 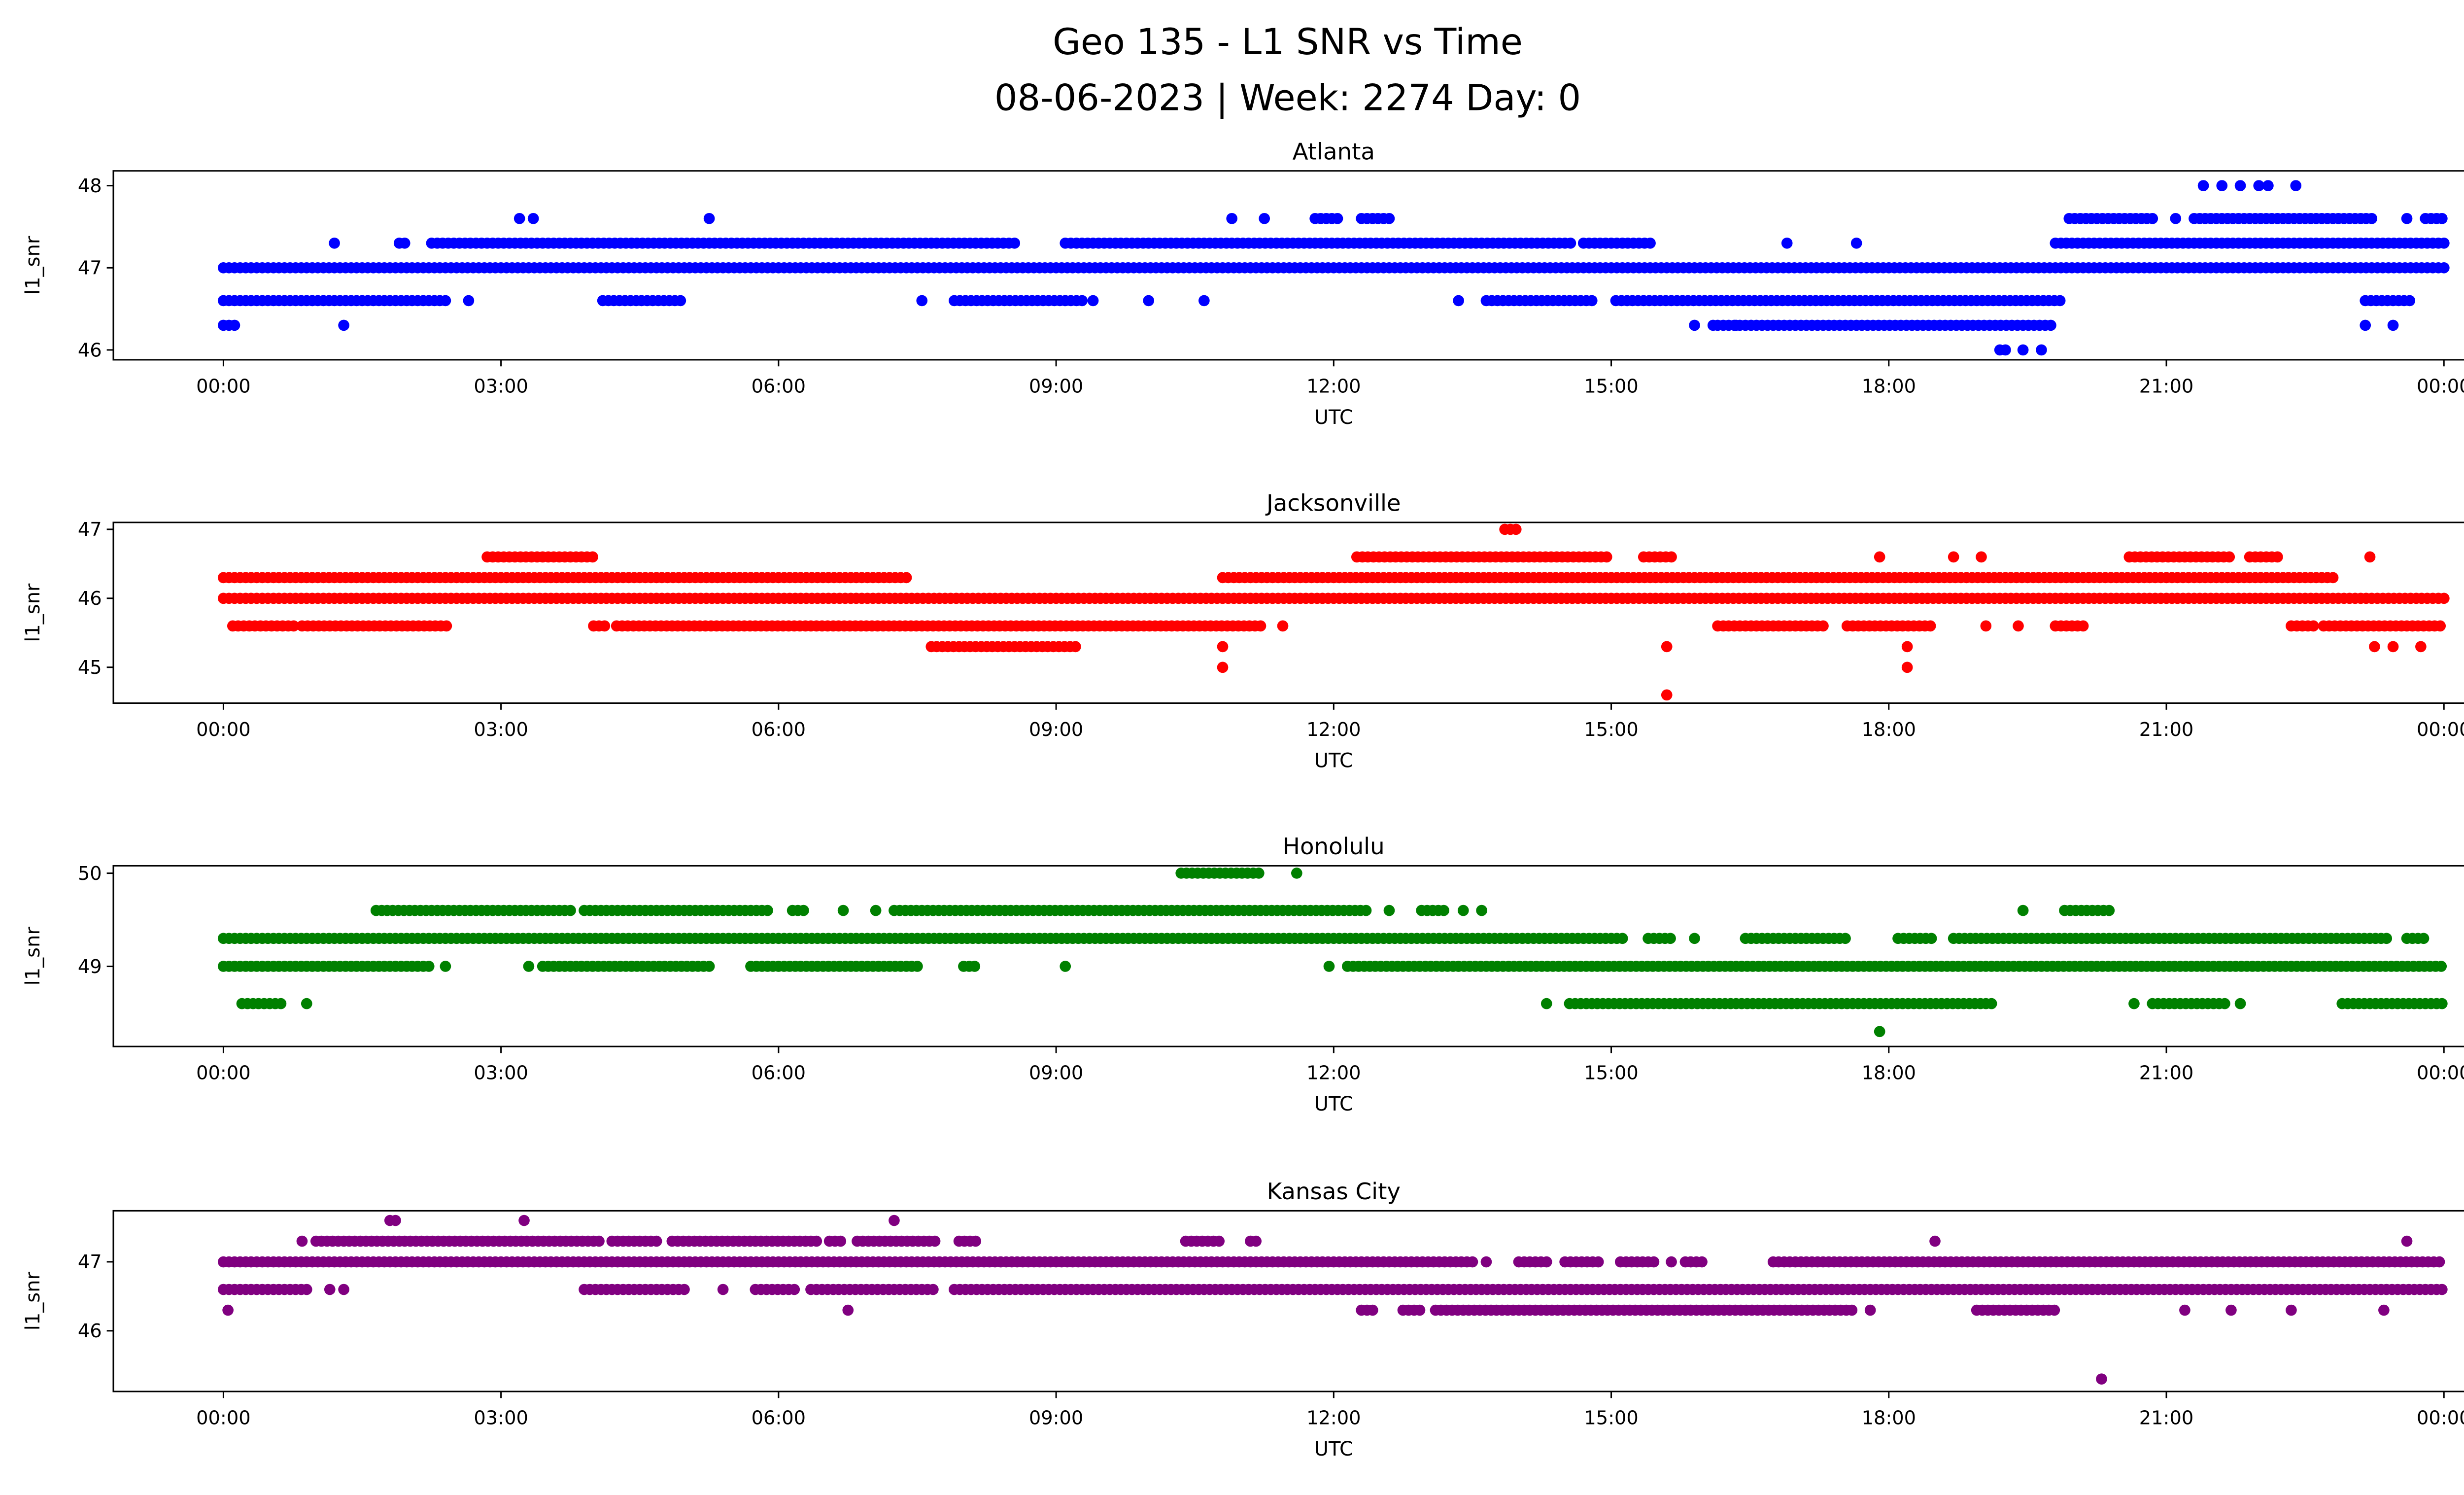 I want to click on x-tick-label: 15:00, so click(x=1611, y=1418).